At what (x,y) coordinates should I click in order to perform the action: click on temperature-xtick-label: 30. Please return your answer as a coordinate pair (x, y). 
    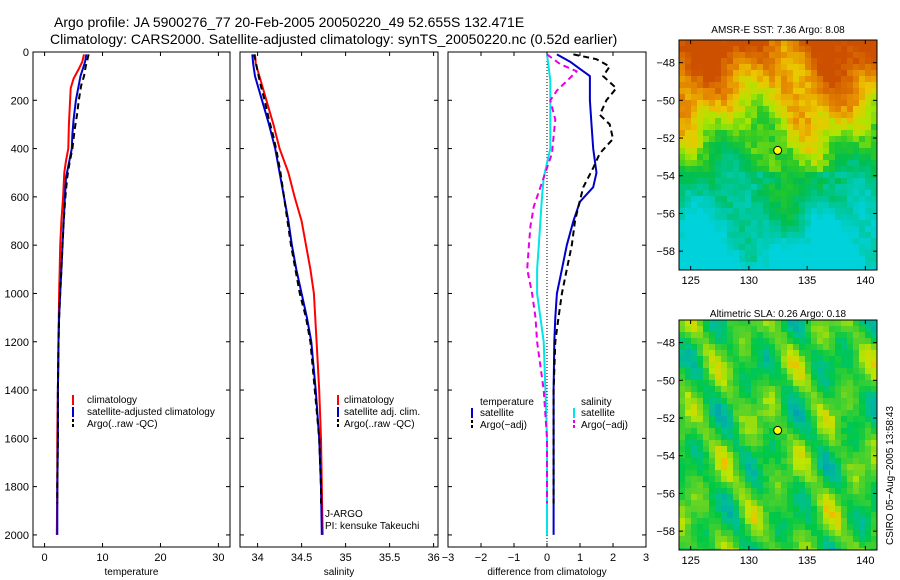
    Looking at the image, I should click on (218, 558).